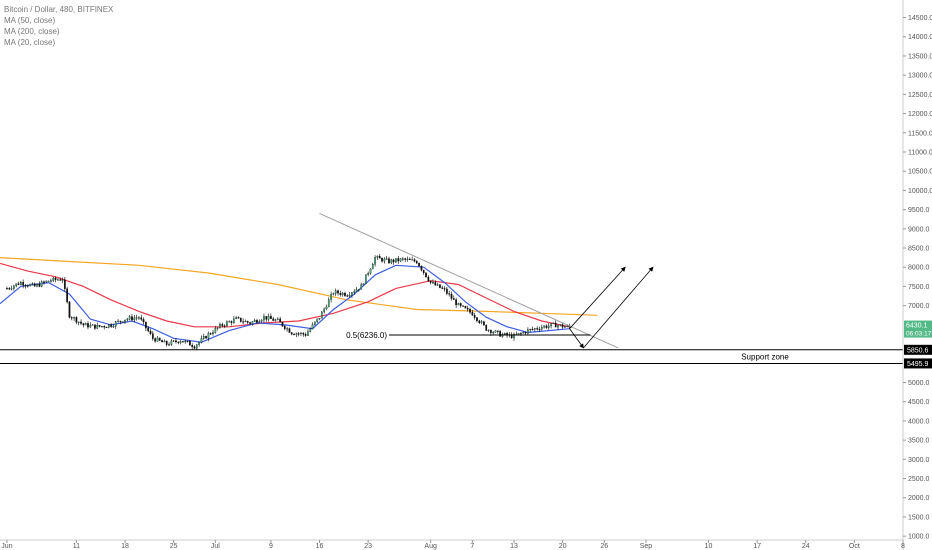 This screenshot has height=550, width=932. I want to click on x-tick-label: 11, so click(76, 546).